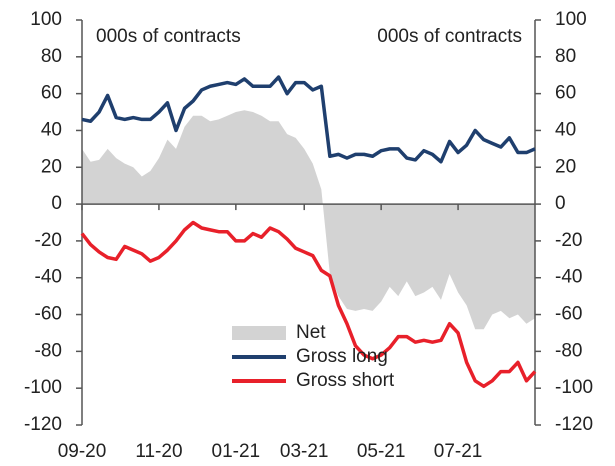 This screenshot has width=615, height=466. Describe the element at coordinates (568, 350) in the screenshot. I see `y2-tick-label: -80` at that location.